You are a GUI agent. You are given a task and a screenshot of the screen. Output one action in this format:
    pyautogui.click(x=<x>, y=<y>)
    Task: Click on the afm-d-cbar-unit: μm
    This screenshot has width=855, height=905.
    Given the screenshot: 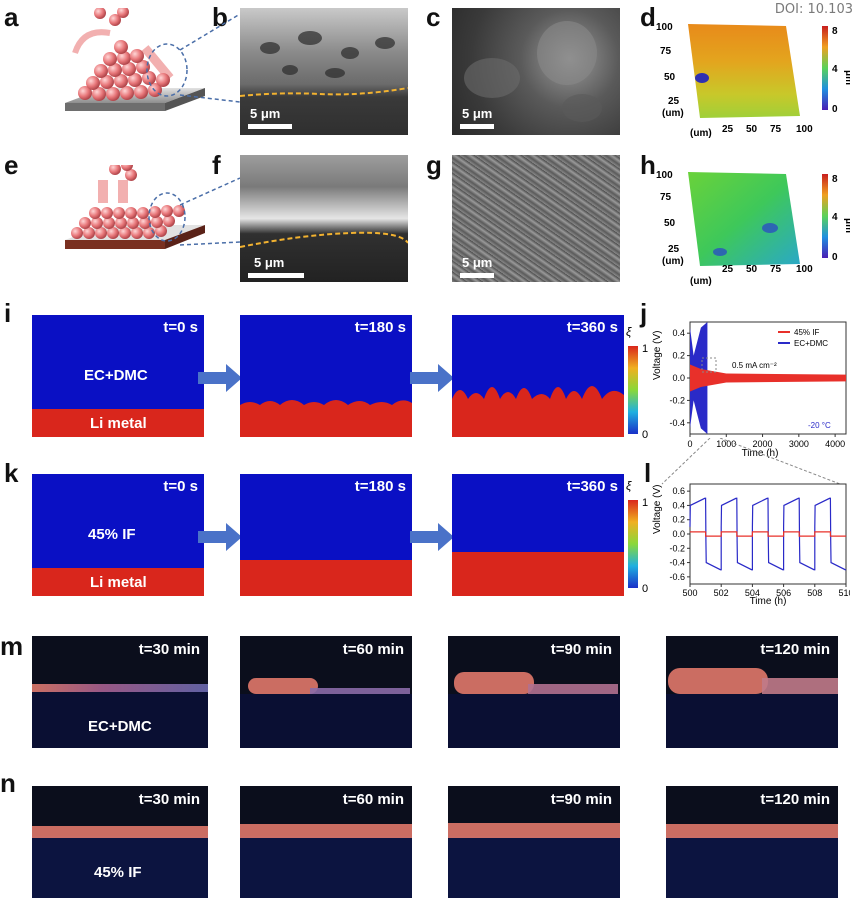 What is the action you would take?
    pyautogui.click(x=846, y=77)
    